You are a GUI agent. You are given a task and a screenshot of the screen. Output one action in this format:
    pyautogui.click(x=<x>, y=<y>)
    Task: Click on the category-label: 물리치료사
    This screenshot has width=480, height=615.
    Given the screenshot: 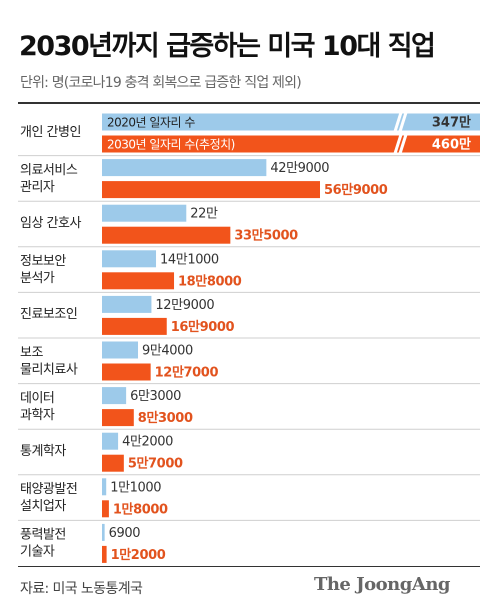 What is the action you would take?
    pyautogui.click(x=49, y=369)
    